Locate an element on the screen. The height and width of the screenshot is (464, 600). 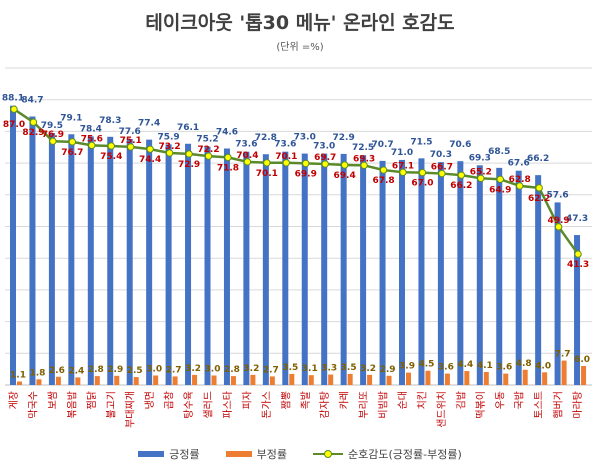
data-label-positive: 69.3 is located at coordinates (480, 158).